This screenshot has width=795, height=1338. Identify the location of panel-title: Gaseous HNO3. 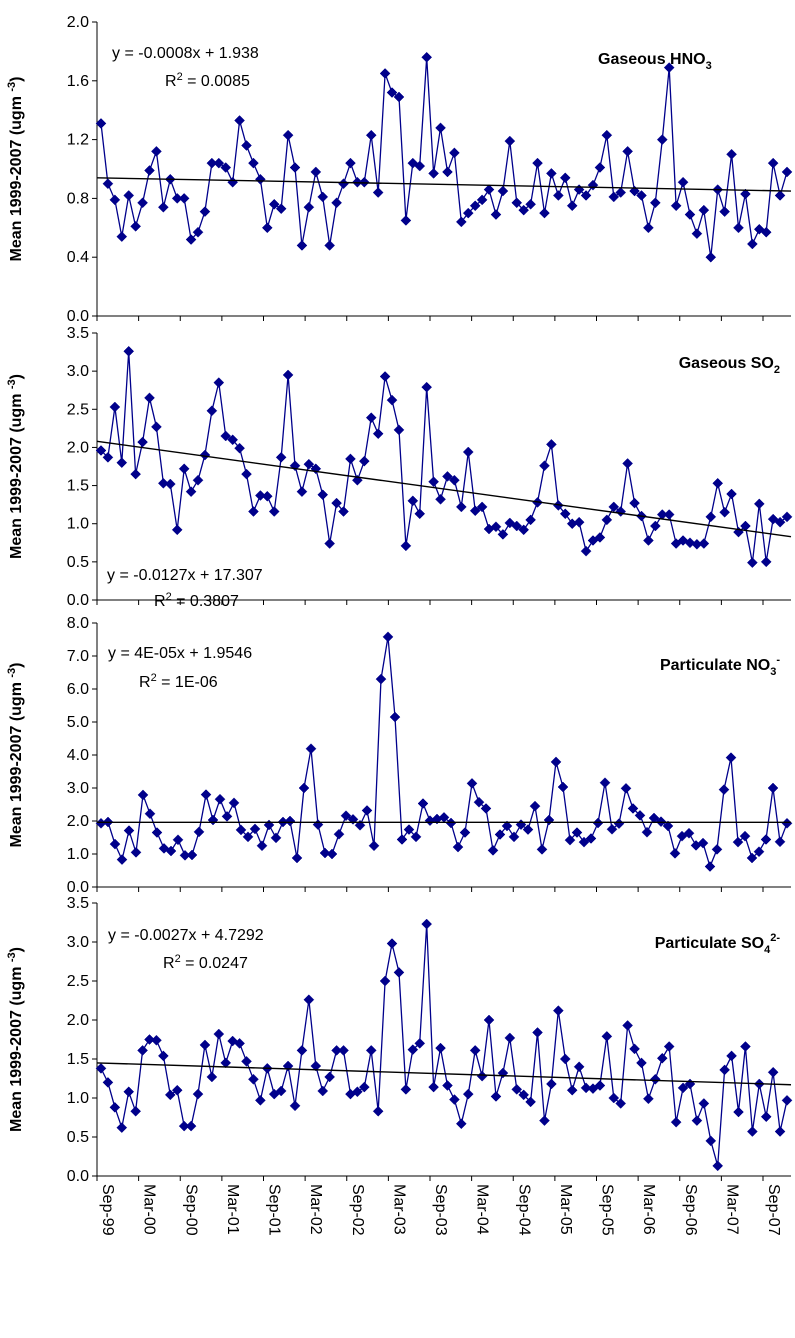
(655, 61).